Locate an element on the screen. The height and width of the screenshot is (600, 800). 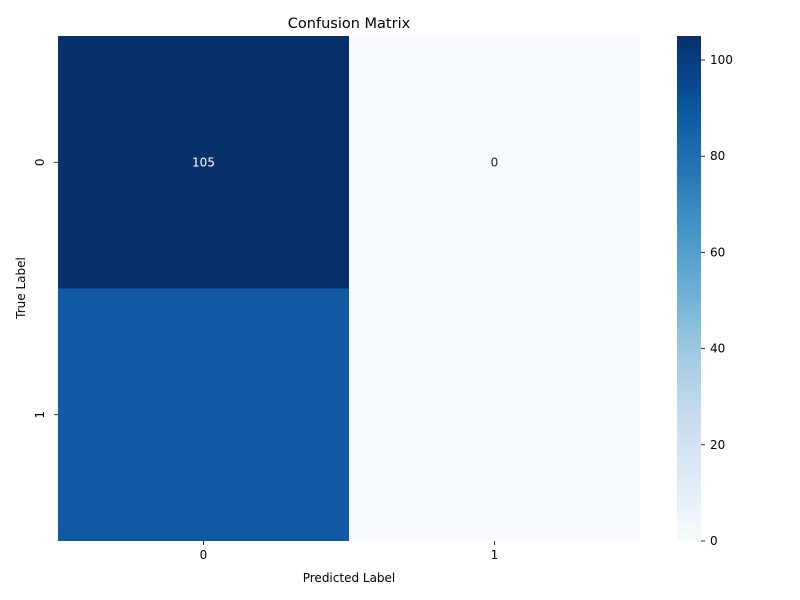
y-axis-ticks: 01 is located at coordinates (45, 288).